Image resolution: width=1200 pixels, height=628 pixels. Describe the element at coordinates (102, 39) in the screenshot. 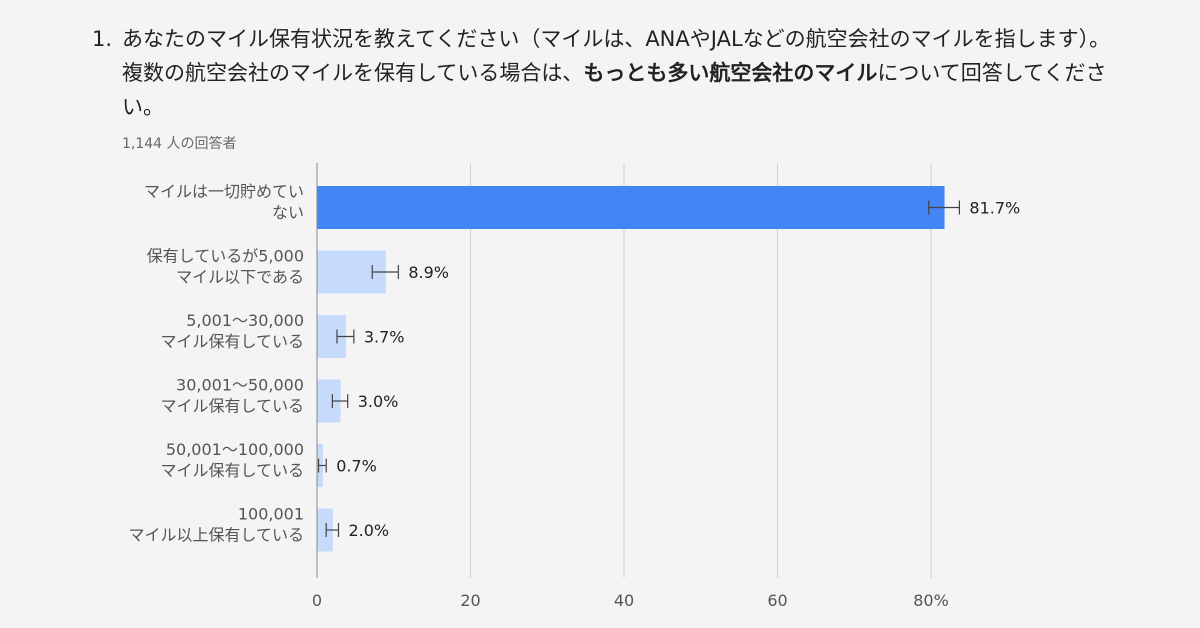

I see `question-number: 1.` at that location.